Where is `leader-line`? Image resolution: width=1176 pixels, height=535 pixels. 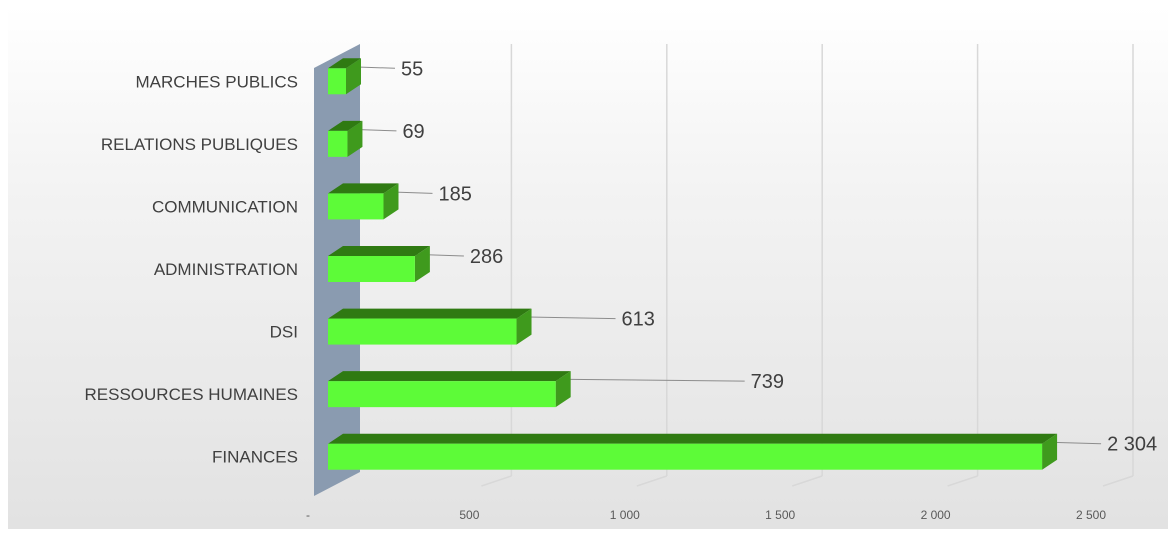 leader-line is located at coordinates (645, 380).